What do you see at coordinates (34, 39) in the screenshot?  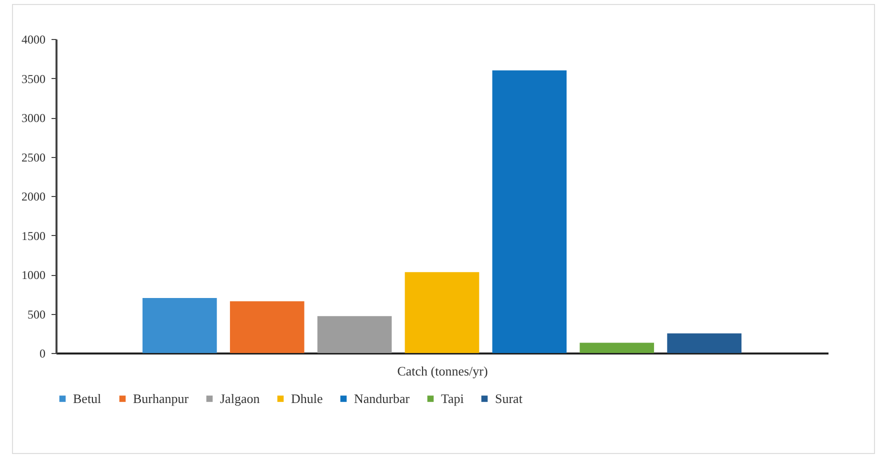 I see `y-tick-label: 4000` at bounding box center [34, 39].